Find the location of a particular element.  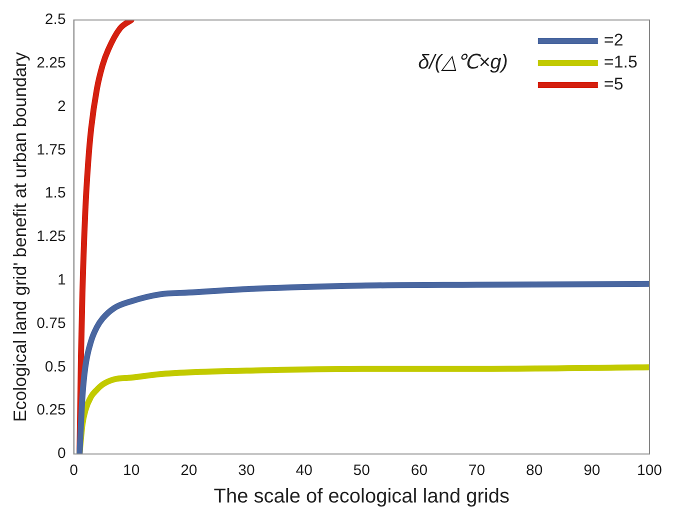

x-tick-label: 0 is located at coordinates (74, 471).